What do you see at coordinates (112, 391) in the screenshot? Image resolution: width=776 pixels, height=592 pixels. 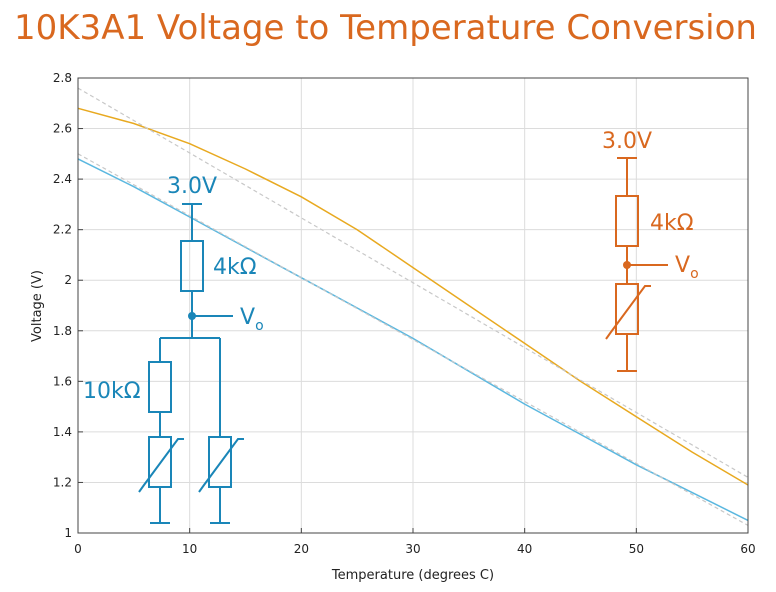 I see `left-parallel-resistor-label: 10kΩ` at bounding box center [112, 391].